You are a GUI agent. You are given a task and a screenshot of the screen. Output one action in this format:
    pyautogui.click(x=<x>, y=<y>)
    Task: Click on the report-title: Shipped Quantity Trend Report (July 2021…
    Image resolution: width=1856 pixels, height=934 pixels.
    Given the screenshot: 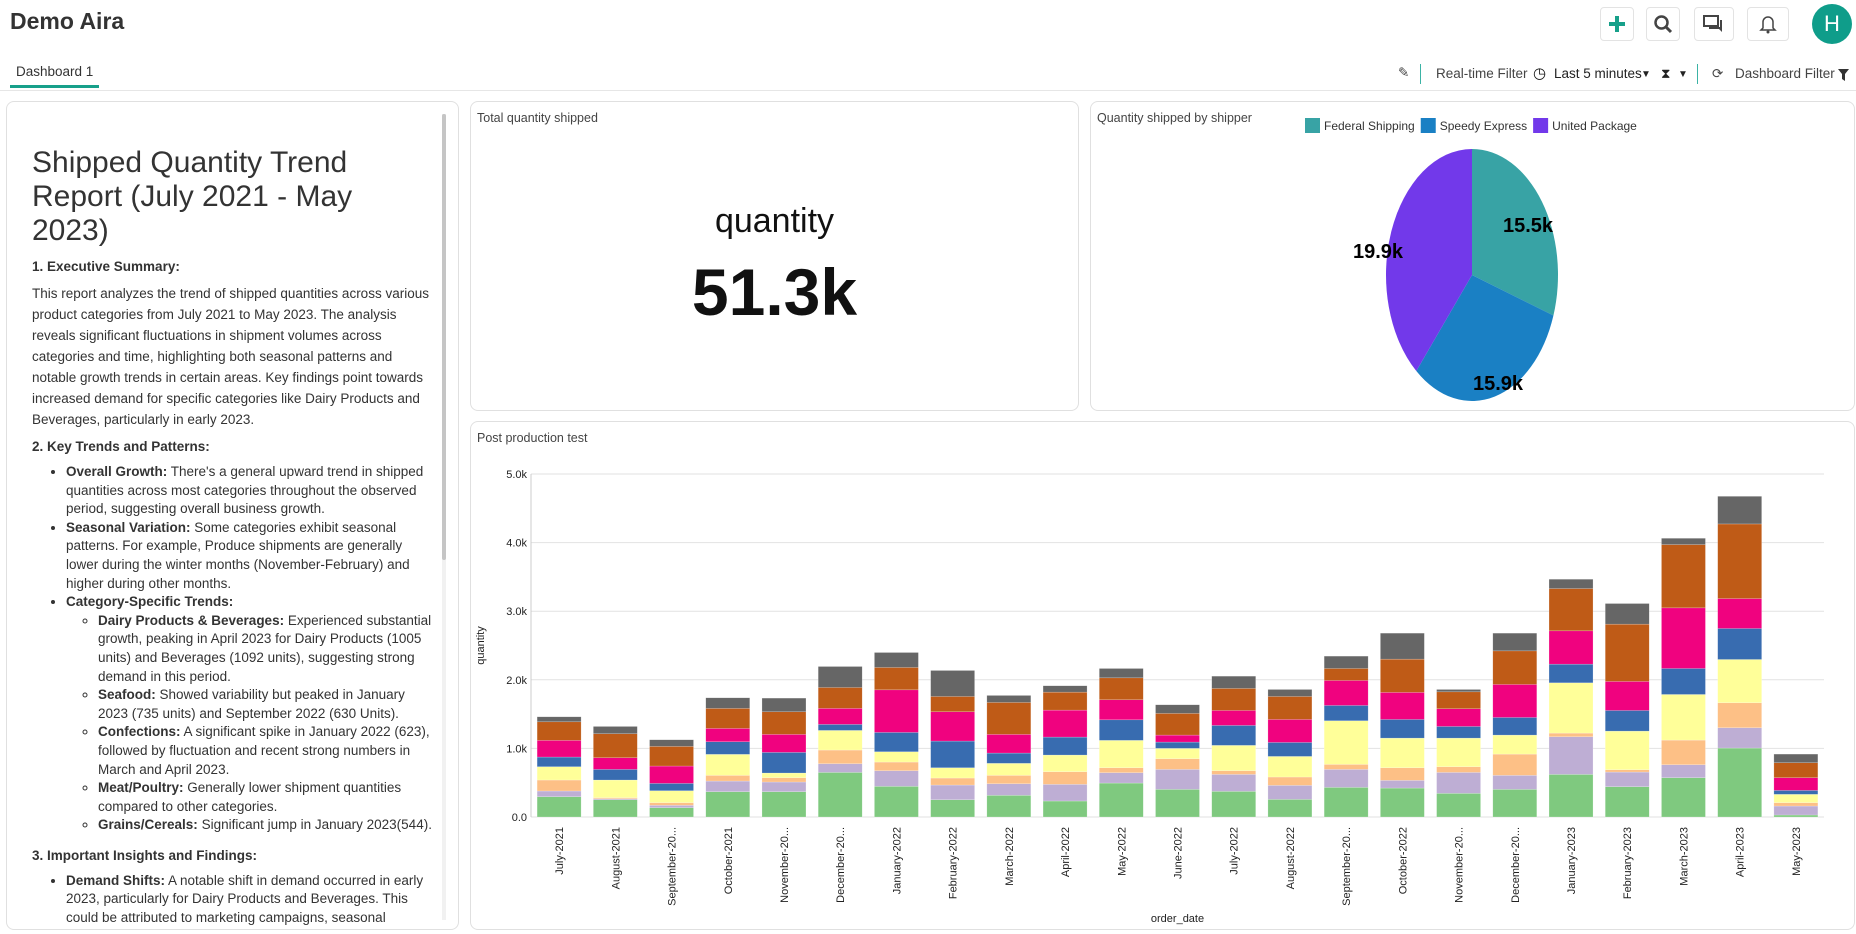 What is the action you would take?
    pyautogui.click(x=192, y=196)
    